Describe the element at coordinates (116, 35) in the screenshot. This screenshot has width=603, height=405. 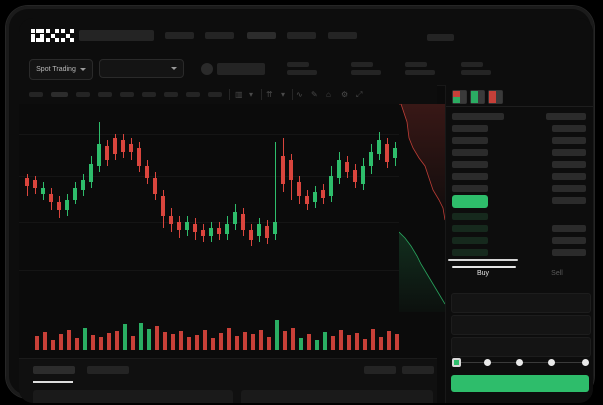
I see `global-search-input` at that location.